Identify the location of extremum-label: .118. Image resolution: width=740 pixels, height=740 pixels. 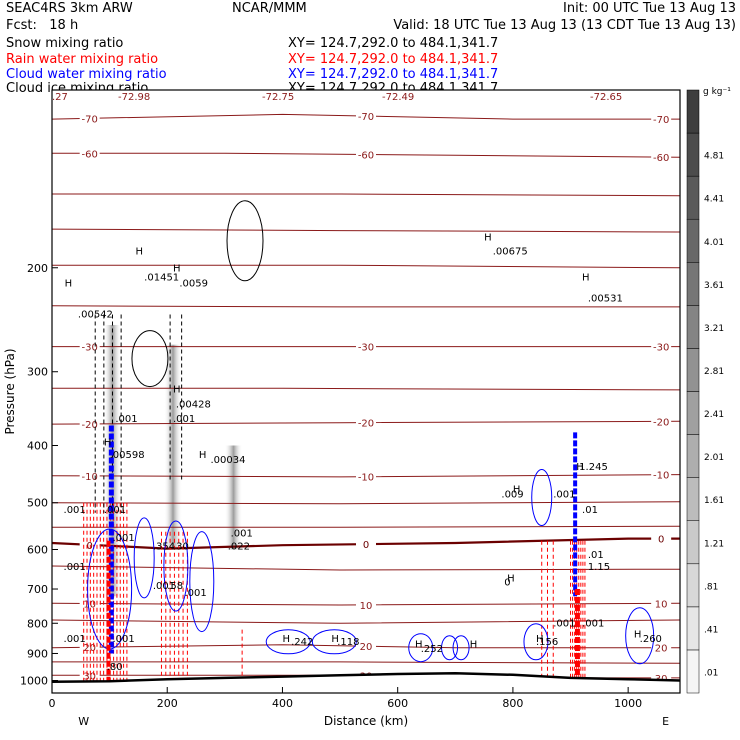
(348, 642).